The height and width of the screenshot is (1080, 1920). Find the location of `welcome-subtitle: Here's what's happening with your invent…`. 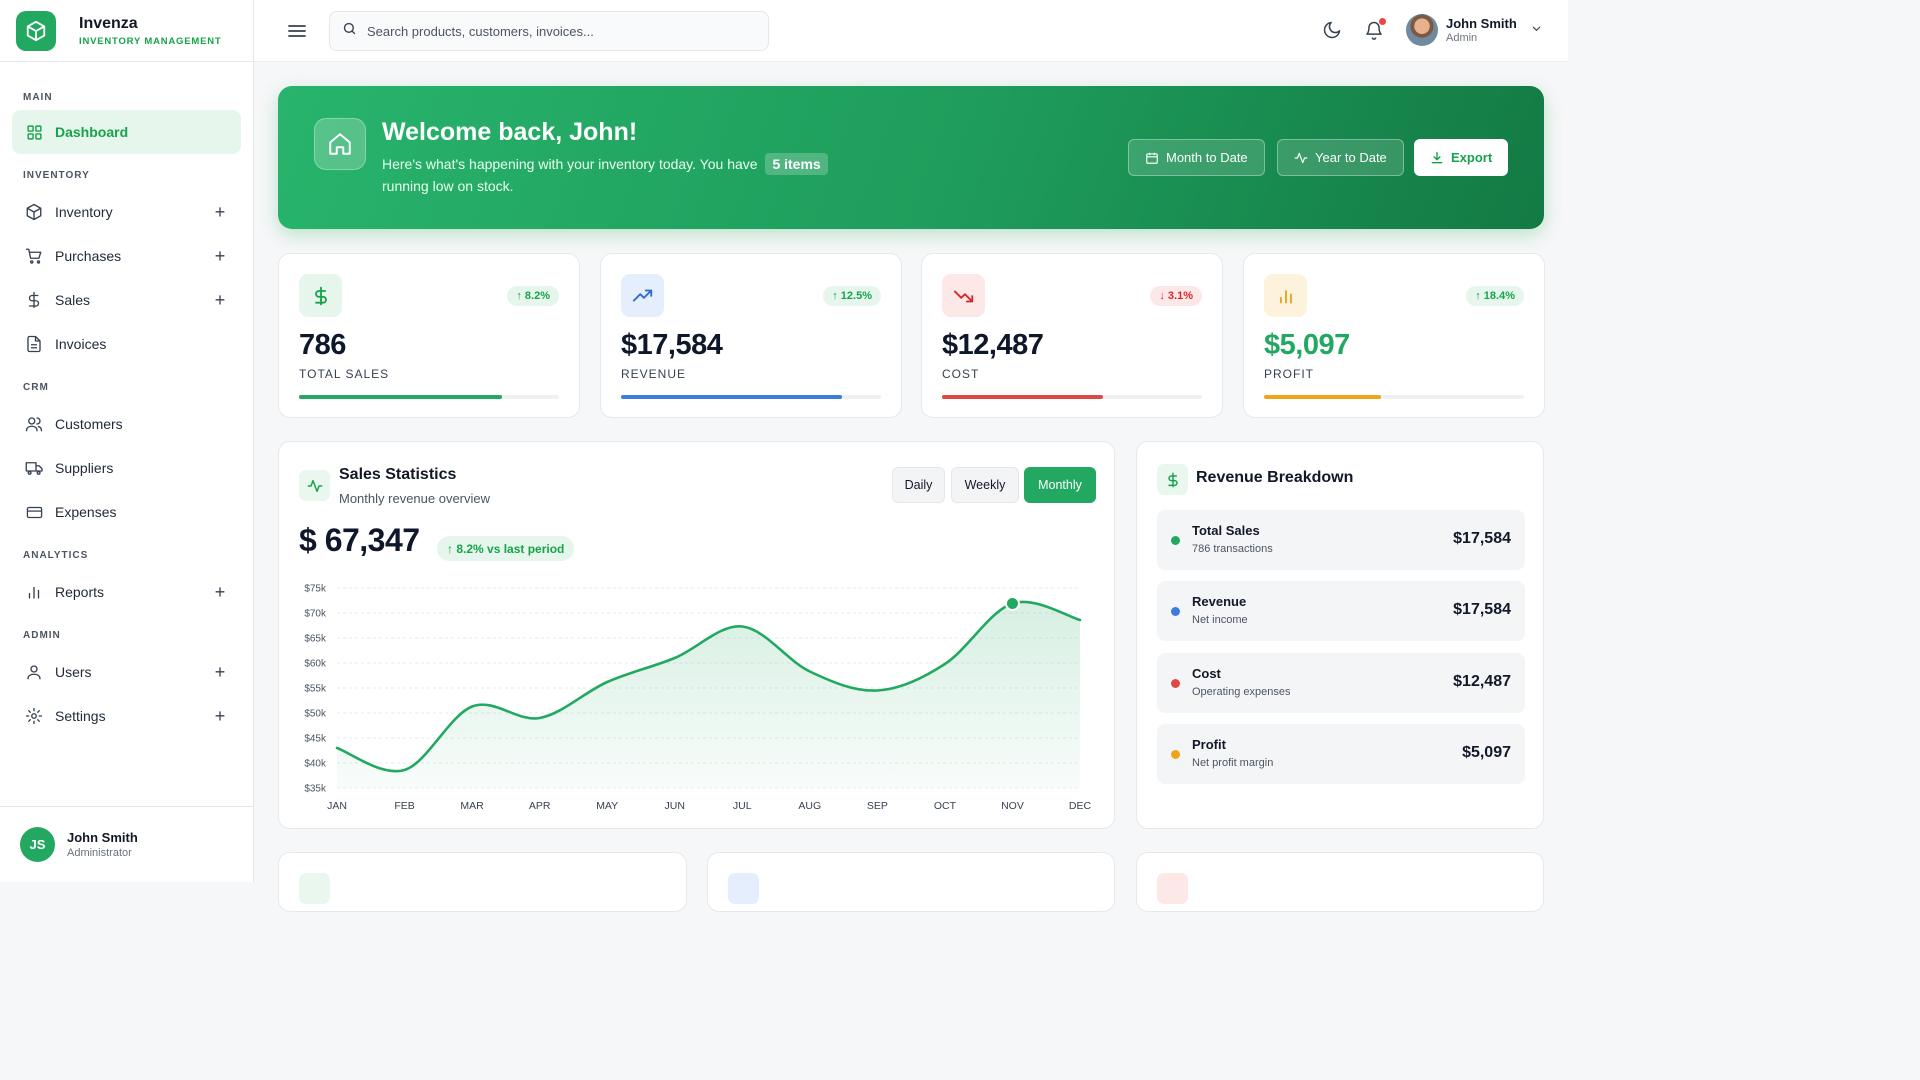

welcome-subtitle: Here's what's happening with your invent… is located at coordinates (632, 175).